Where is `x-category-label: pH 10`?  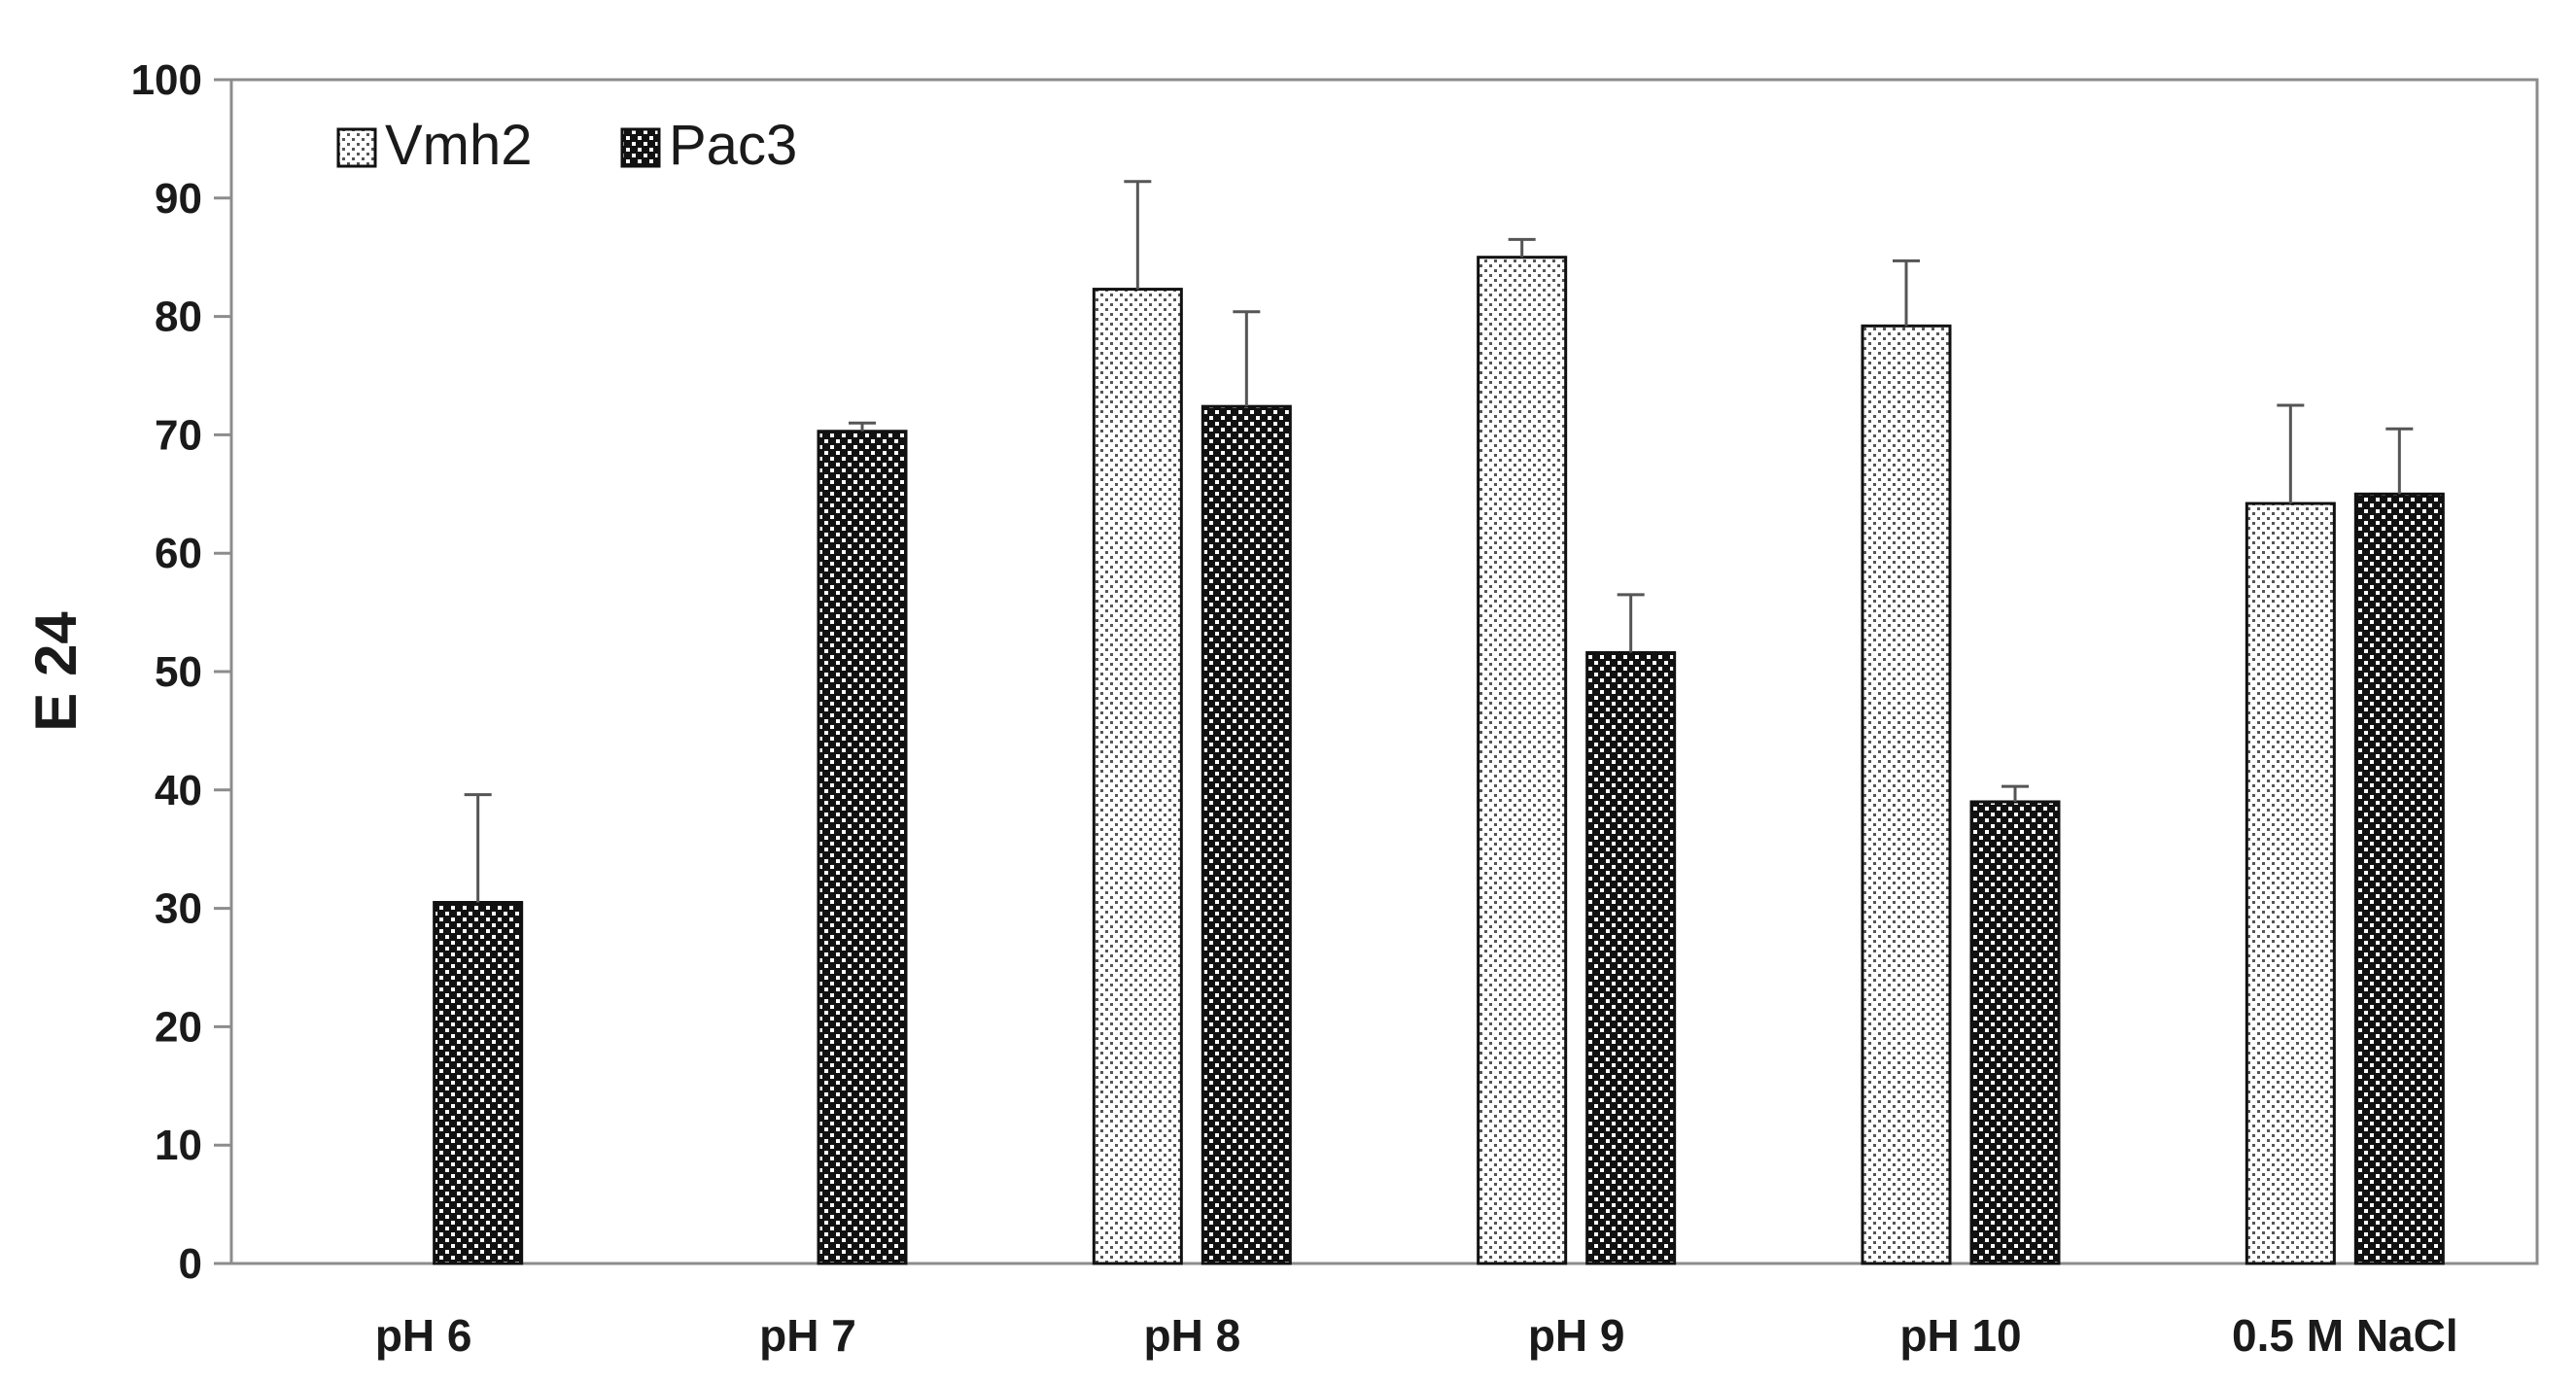 x-category-label: pH 10 is located at coordinates (1960, 1335).